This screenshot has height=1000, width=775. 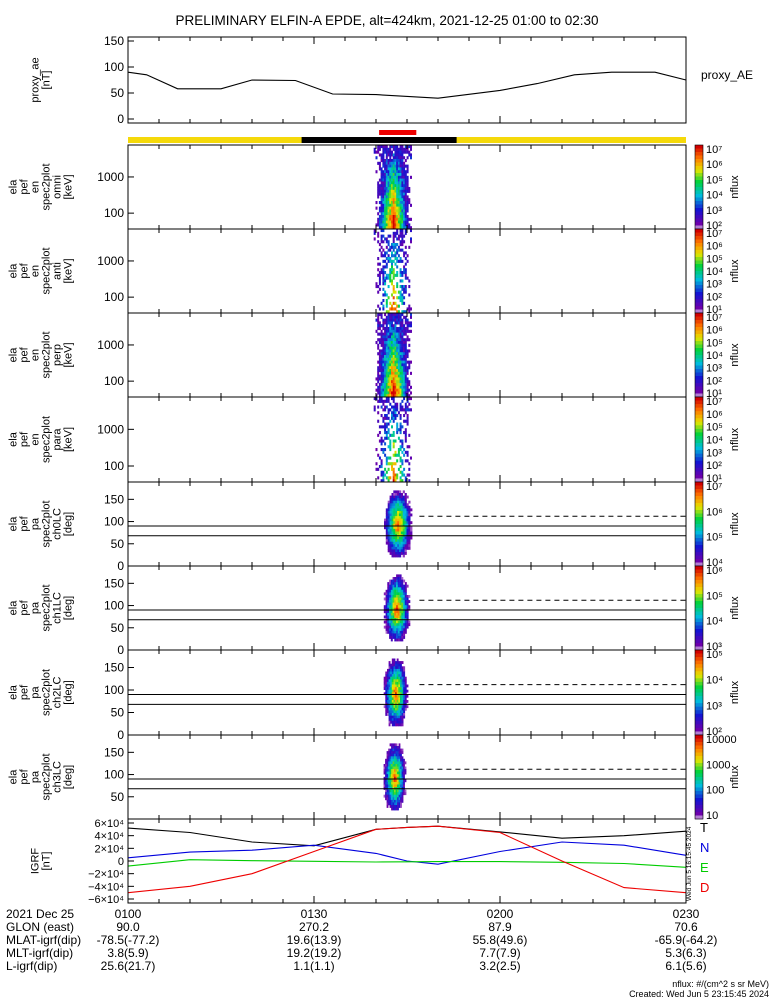 I want to click on ylabel-9: IGRF [nT], so click(x=41, y=861).